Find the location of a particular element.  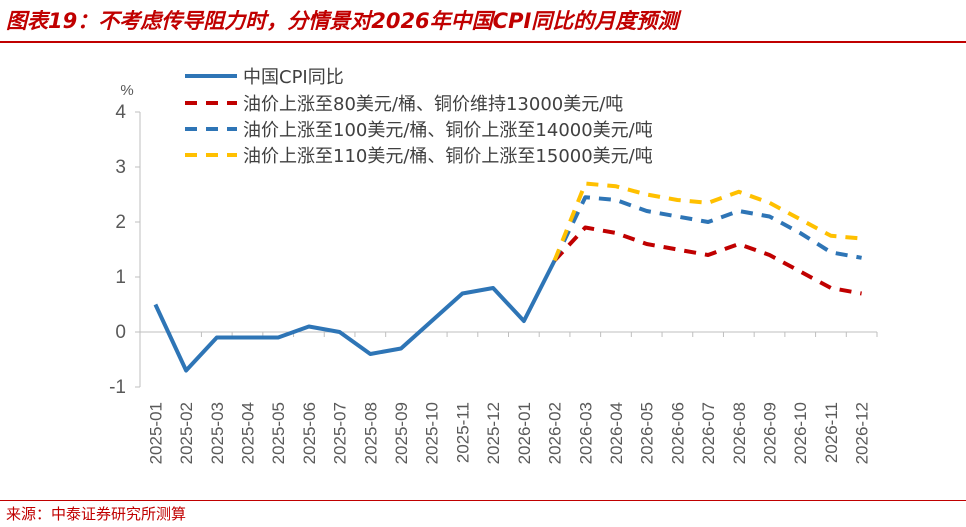

x-tick-label: 2025-11 is located at coordinates (462, 432).